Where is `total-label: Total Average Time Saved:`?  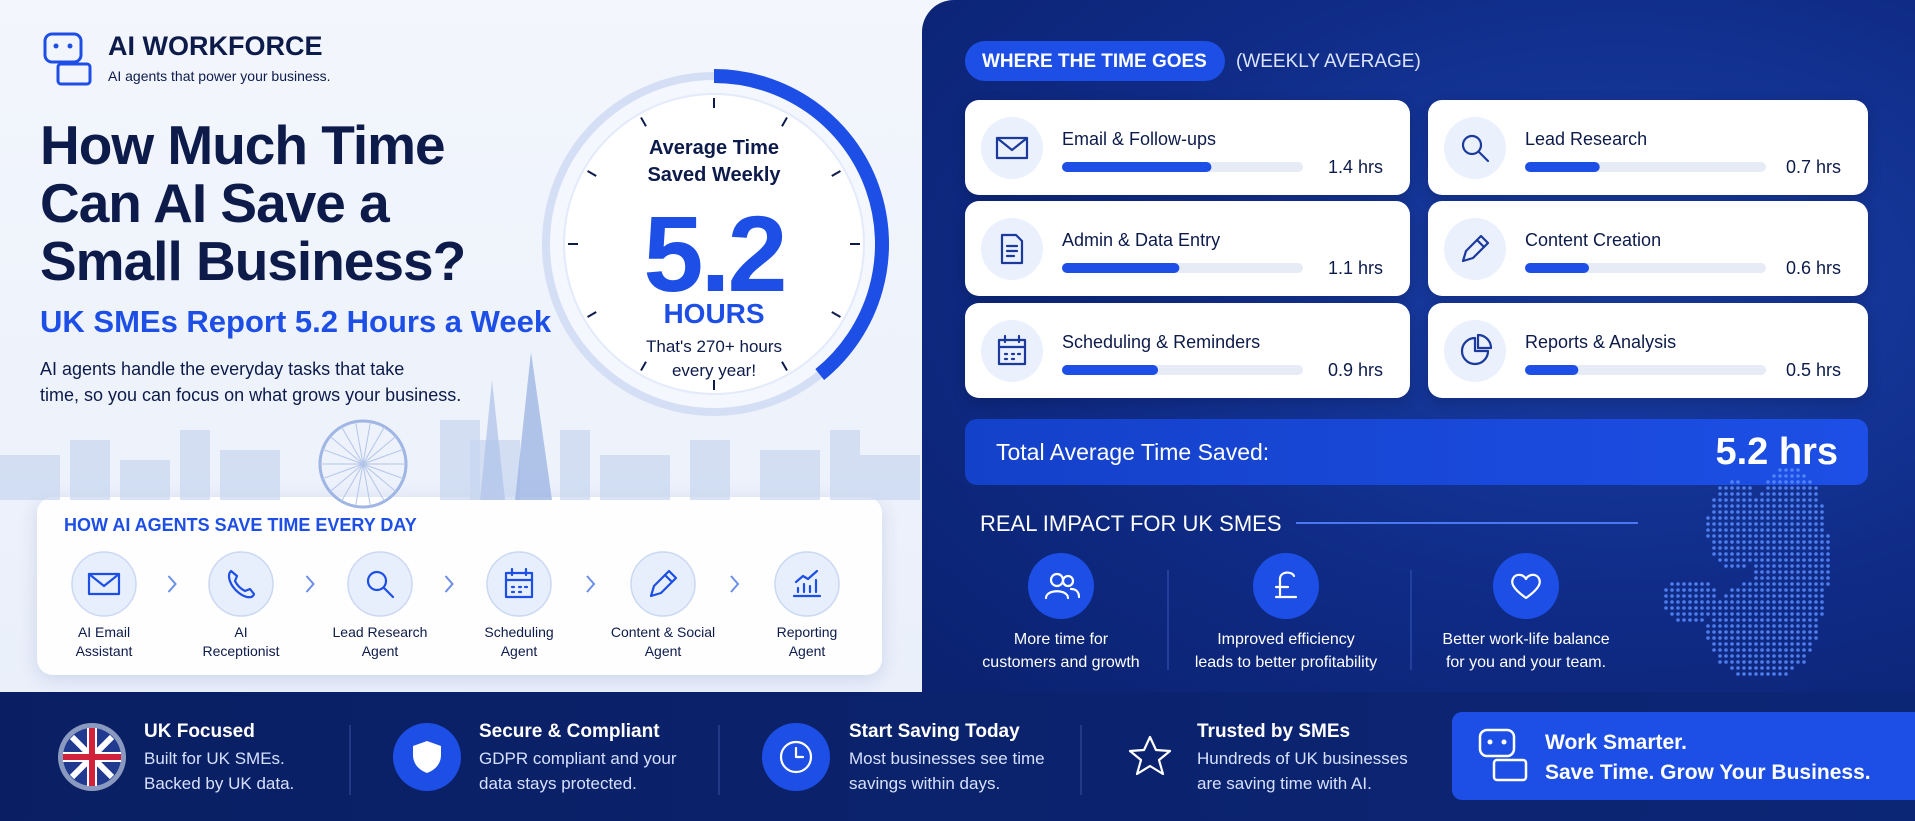
total-label: Total Average Time Saved: is located at coordinates (1133, 452).